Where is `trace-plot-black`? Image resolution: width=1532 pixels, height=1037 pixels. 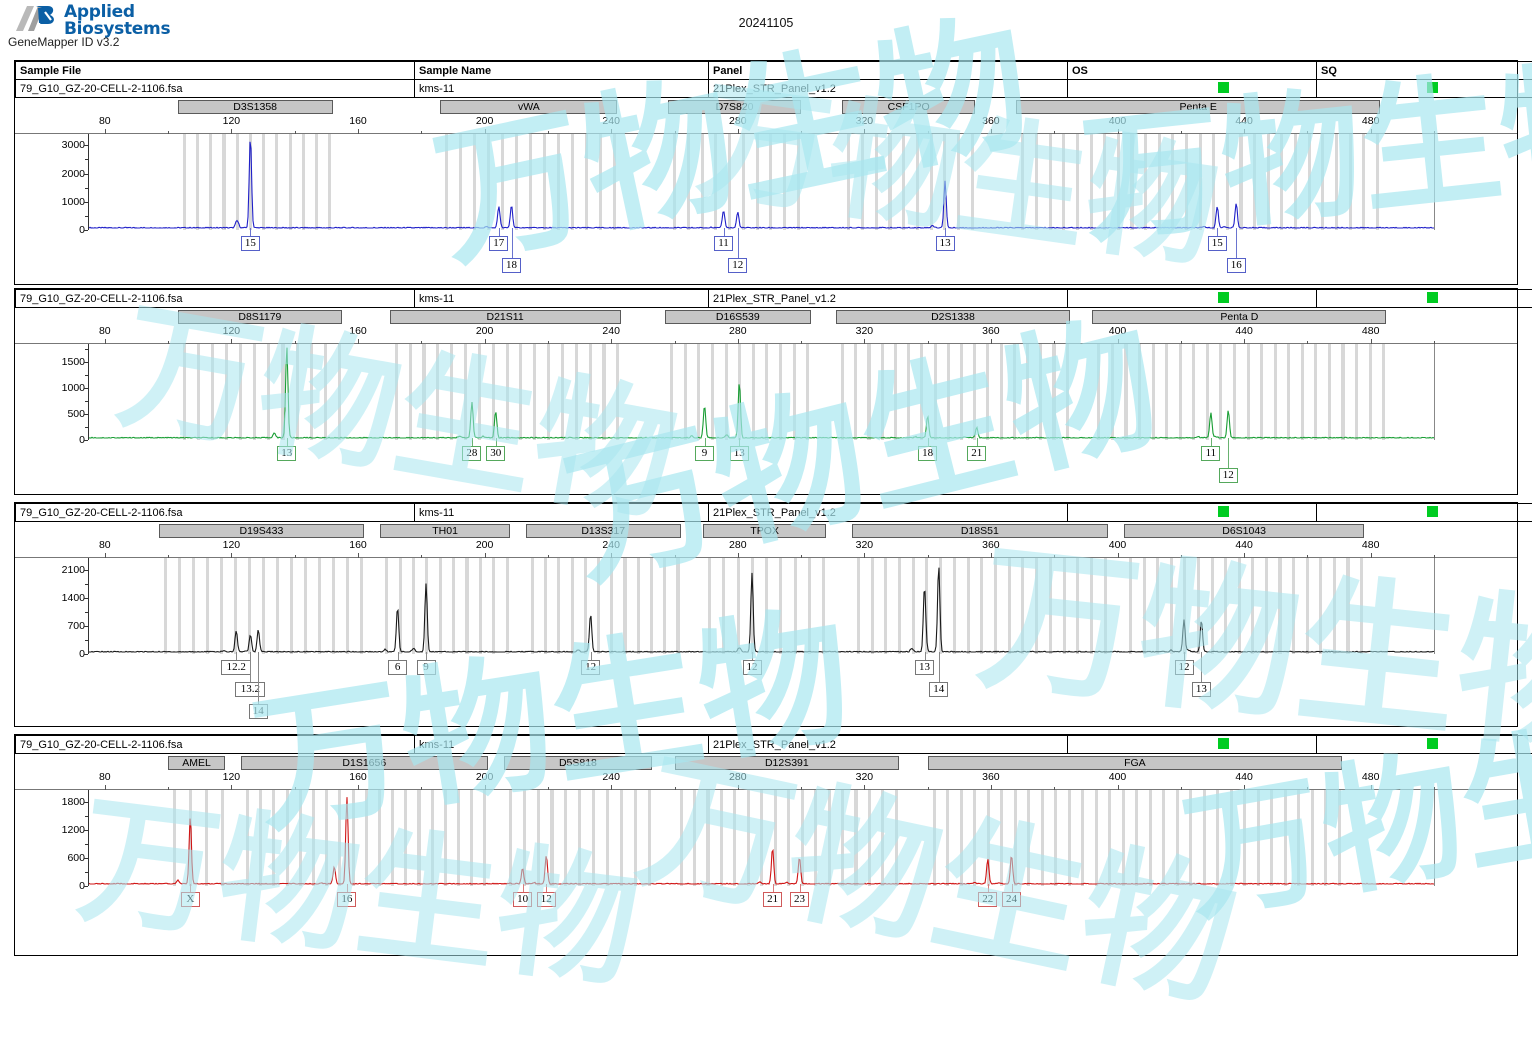 trace-plot-black is located at coordinates (762, 606).